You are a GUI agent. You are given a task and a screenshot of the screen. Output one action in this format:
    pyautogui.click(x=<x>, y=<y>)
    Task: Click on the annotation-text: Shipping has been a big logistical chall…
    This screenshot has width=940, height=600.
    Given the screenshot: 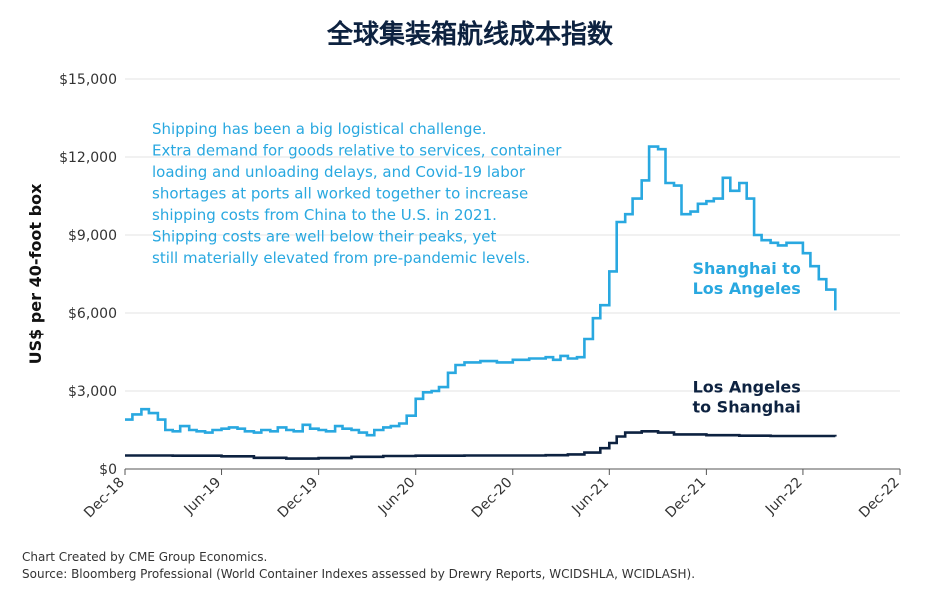 What is the action you would take?
    pyautogui.click(x=357, y=193)
    